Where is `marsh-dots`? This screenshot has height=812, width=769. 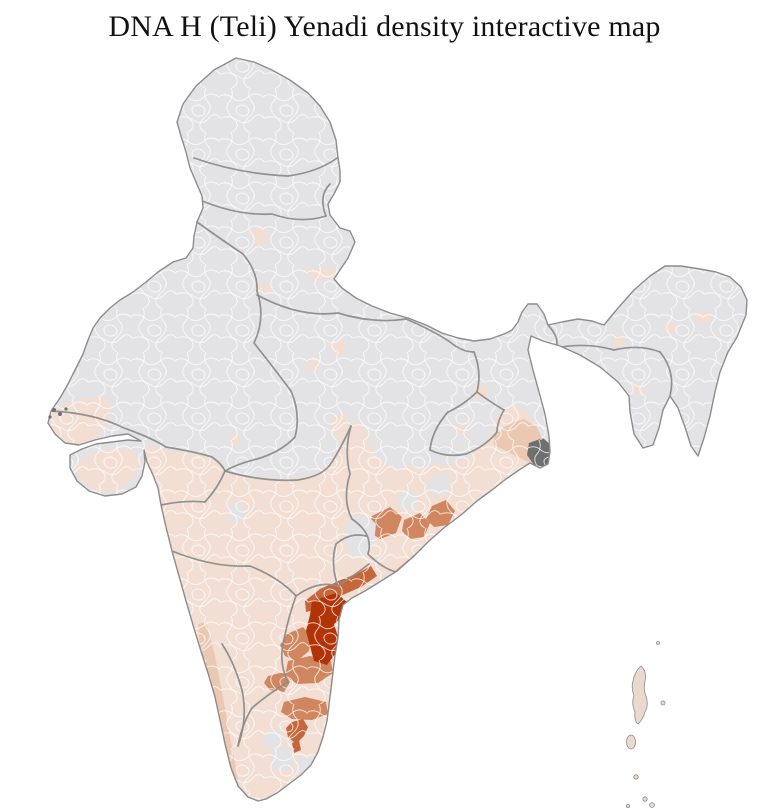
marsh-dots is located at coordinates (58, 413).